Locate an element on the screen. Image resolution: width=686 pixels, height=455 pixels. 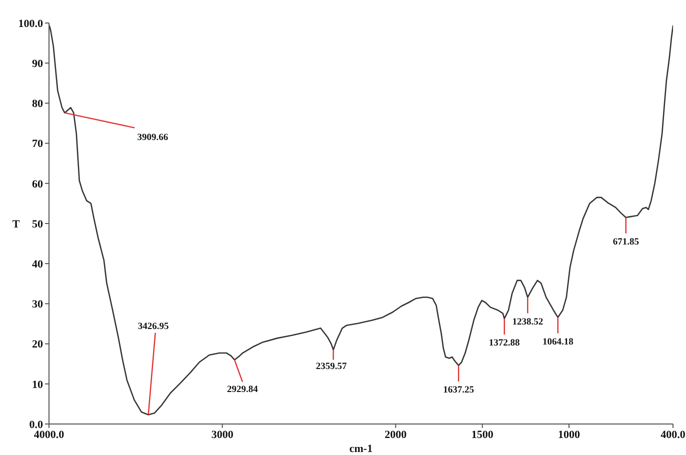
annotation: 1637.25 is located at coordinates (458, 390).